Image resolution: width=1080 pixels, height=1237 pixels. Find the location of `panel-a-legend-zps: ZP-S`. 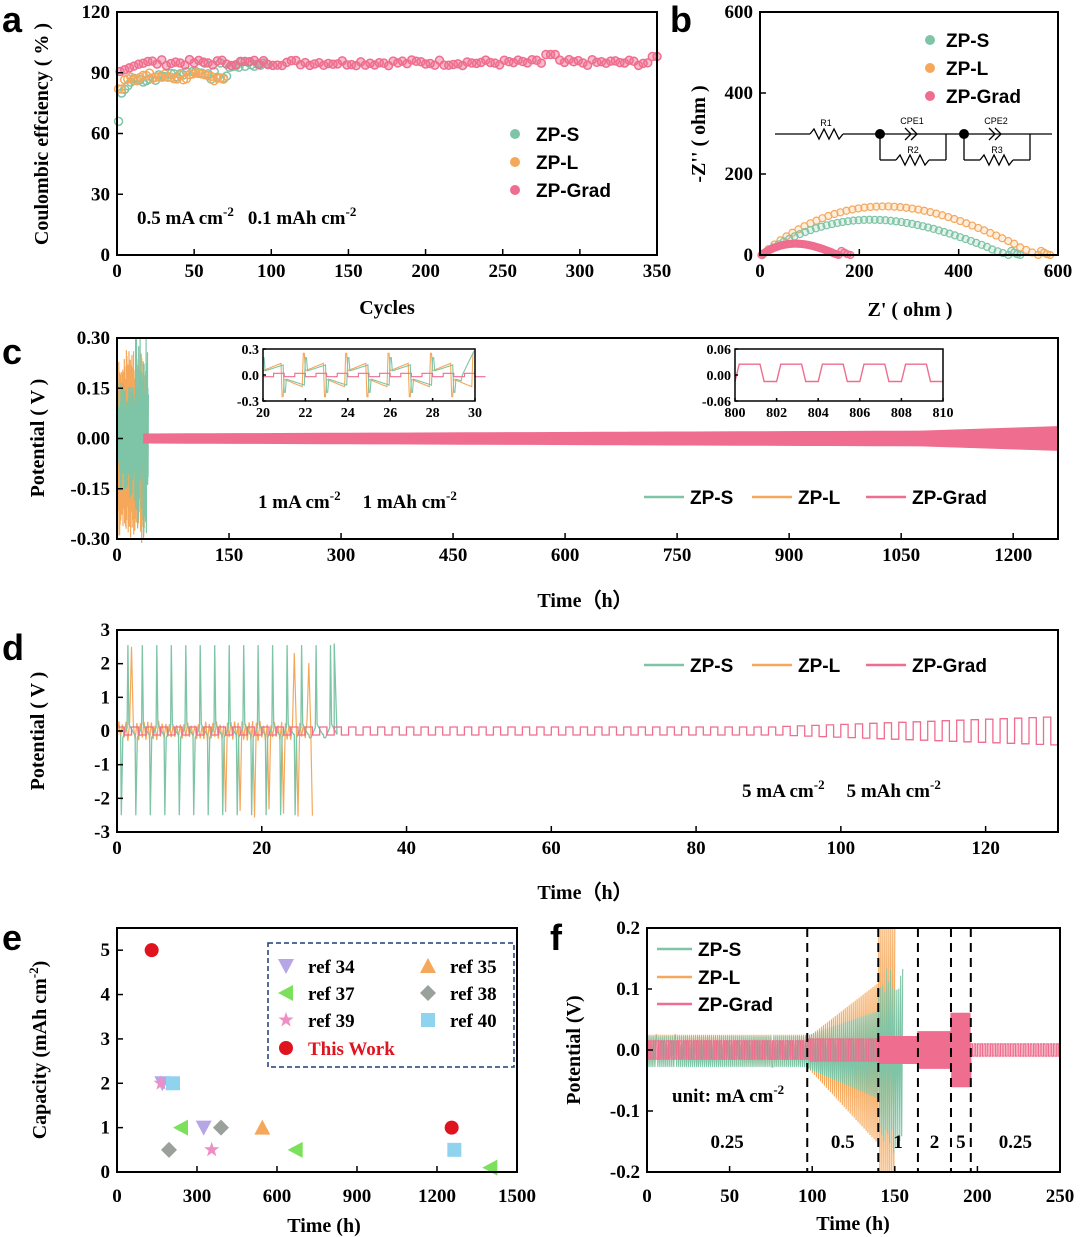

panel-a-legend-zps: ZP-S is located at coordinates (557, 135).